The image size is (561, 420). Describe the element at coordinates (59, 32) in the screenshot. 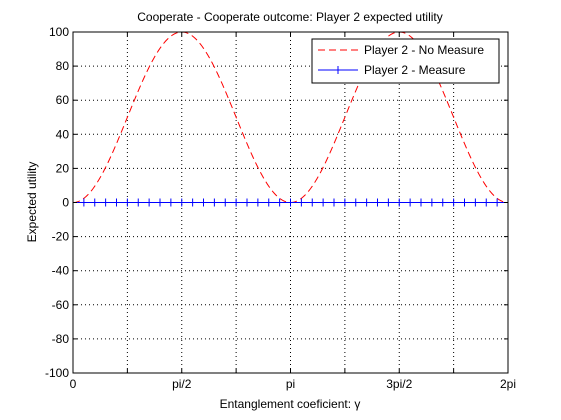

I see `y-tick-label: 100` at that location.